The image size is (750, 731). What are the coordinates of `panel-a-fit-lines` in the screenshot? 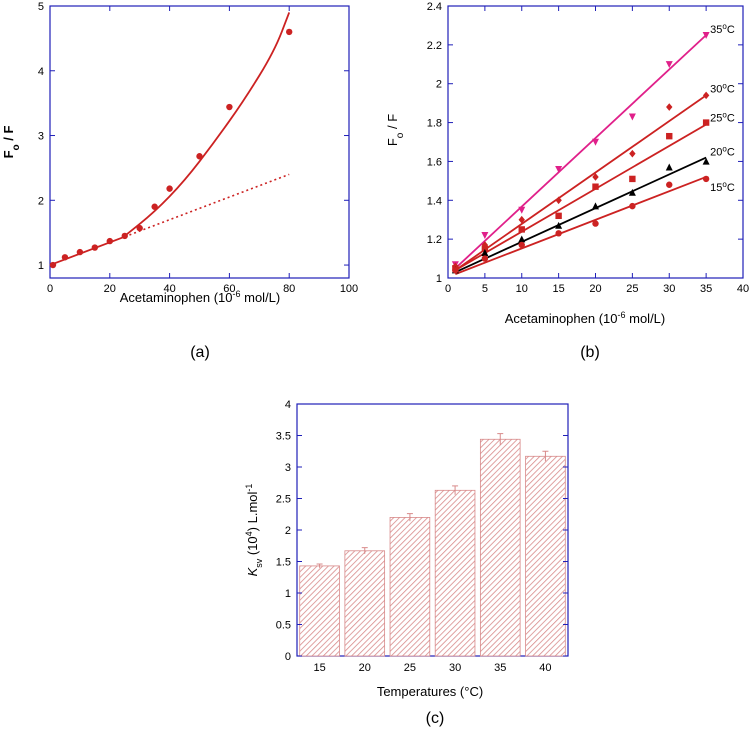 It's located at (170, 139).